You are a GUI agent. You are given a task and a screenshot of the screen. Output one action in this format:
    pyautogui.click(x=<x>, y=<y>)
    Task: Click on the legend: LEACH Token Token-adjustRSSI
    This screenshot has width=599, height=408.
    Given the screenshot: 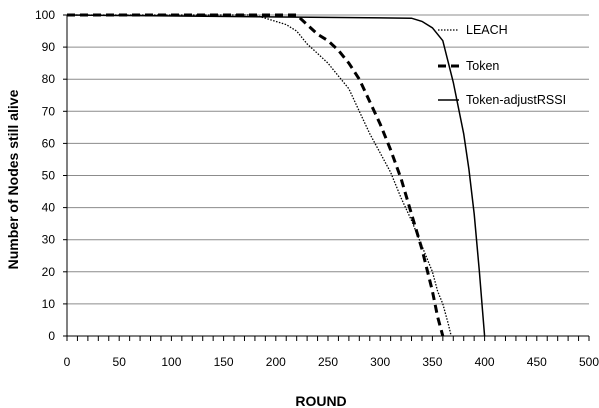 What is the action you would take?
    pyautogui.click(x=502, y=65)
    